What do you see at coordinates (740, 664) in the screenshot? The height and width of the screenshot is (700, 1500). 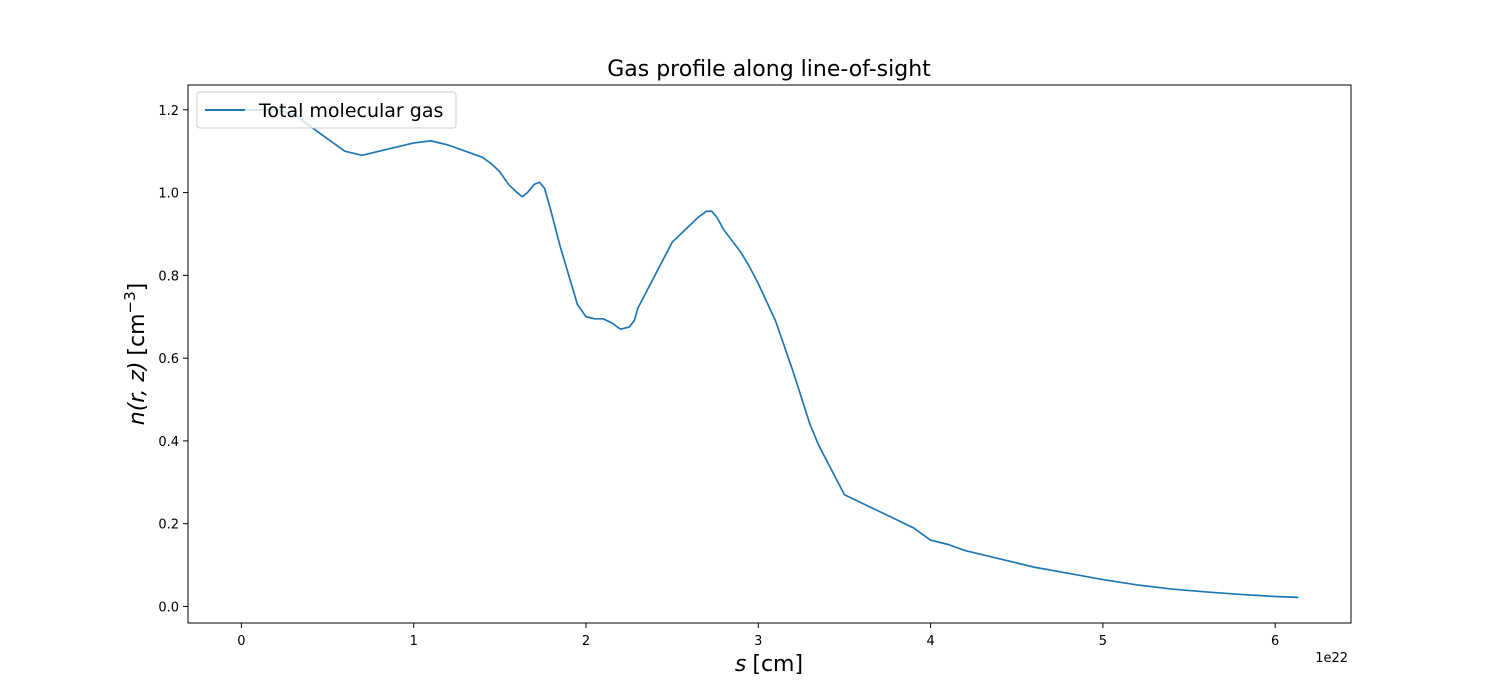 I see `x-axis-label-variable: s` at bounding box center [740, 664].